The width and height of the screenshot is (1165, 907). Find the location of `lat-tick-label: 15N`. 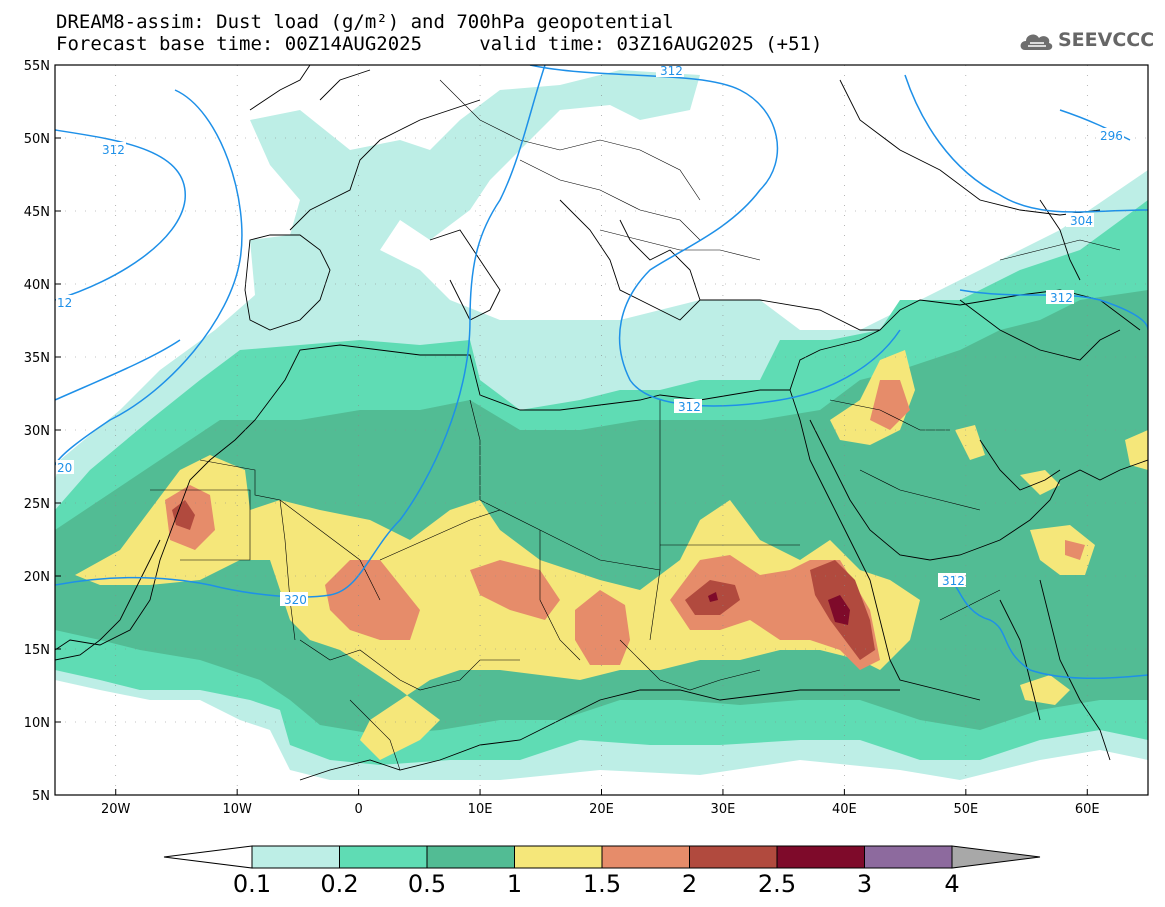

lat-tick-label: 15N is located at coordinates (37, 650).